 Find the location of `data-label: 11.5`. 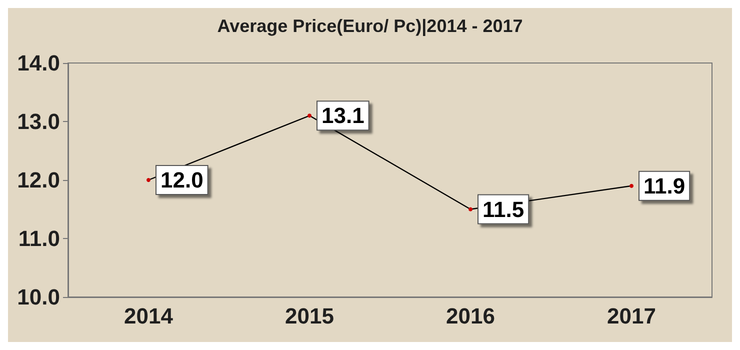

data-label: 11.5 is located at coordinates (503, 209).